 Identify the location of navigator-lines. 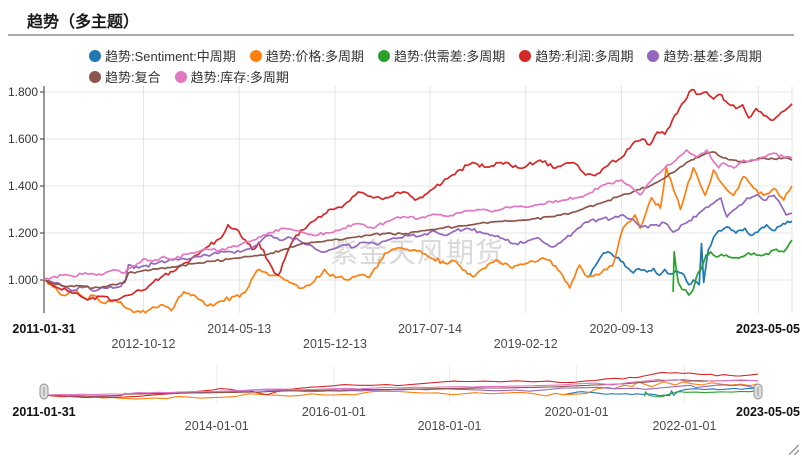
(401, 385).